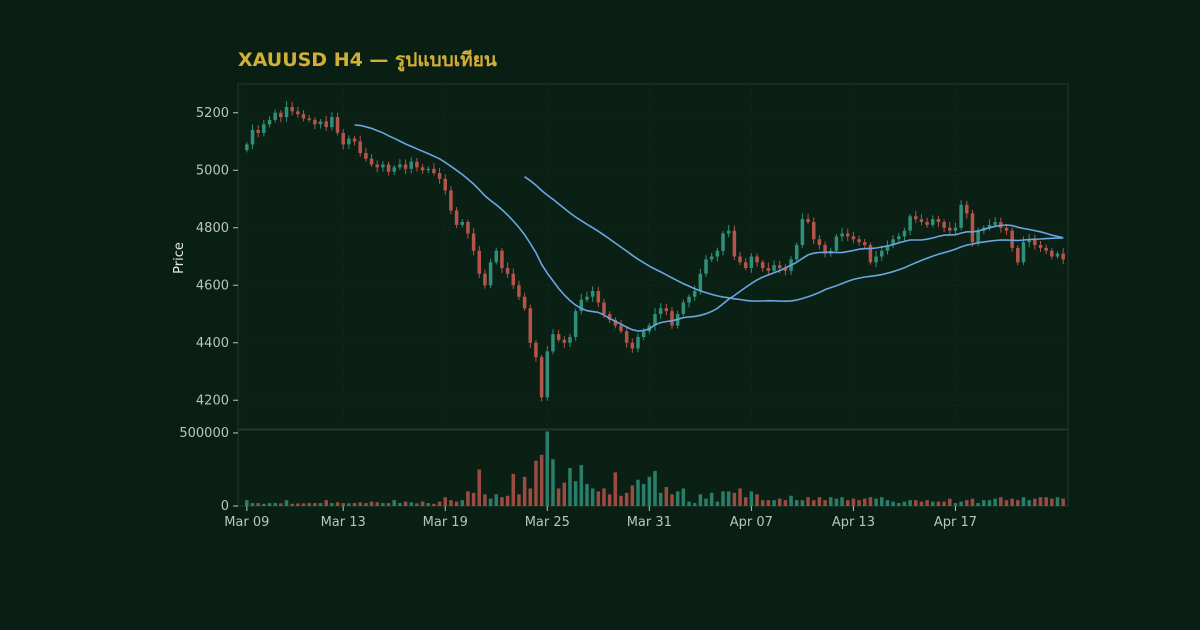 The width and height of the screenshot is (1200, 630). Describe the element at coordinates (212, 285) in the screenshot. I see `y-tick-label: 4600` at that location.